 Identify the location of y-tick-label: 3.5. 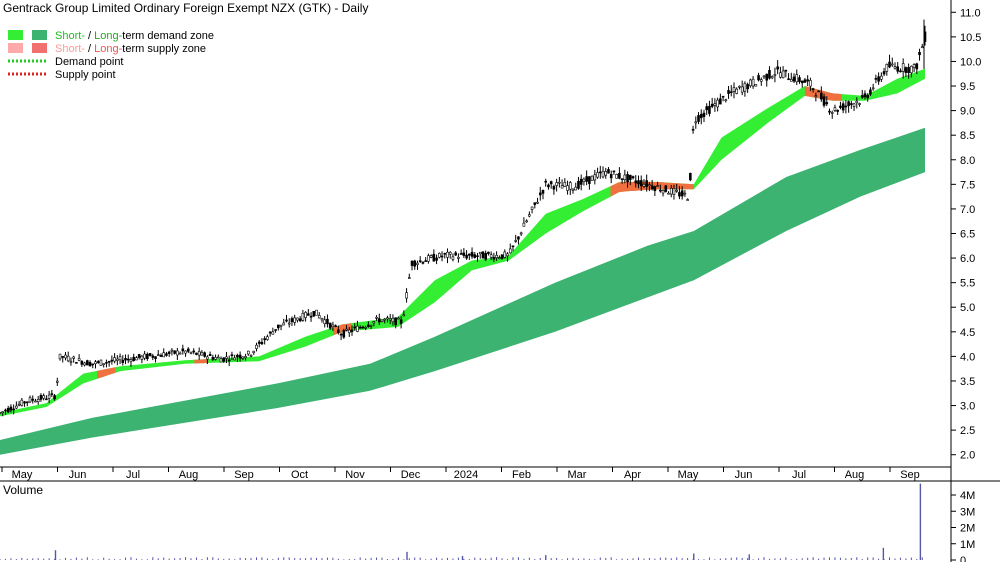
(967, 382).